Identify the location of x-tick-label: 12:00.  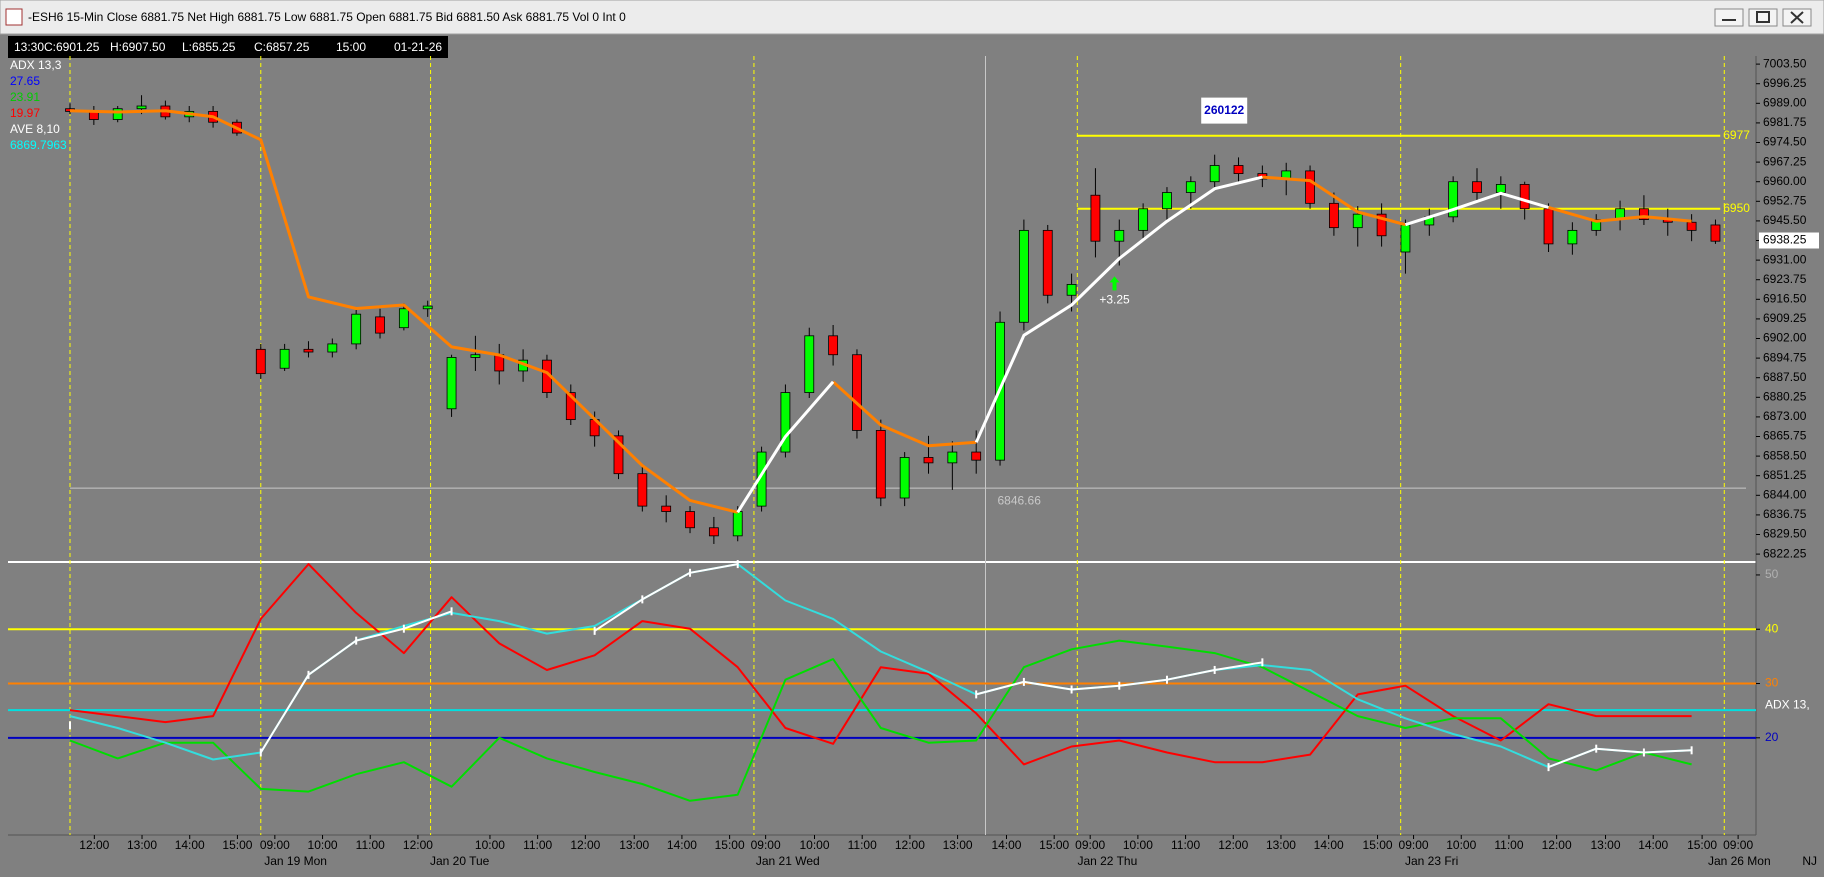
(910, 845).